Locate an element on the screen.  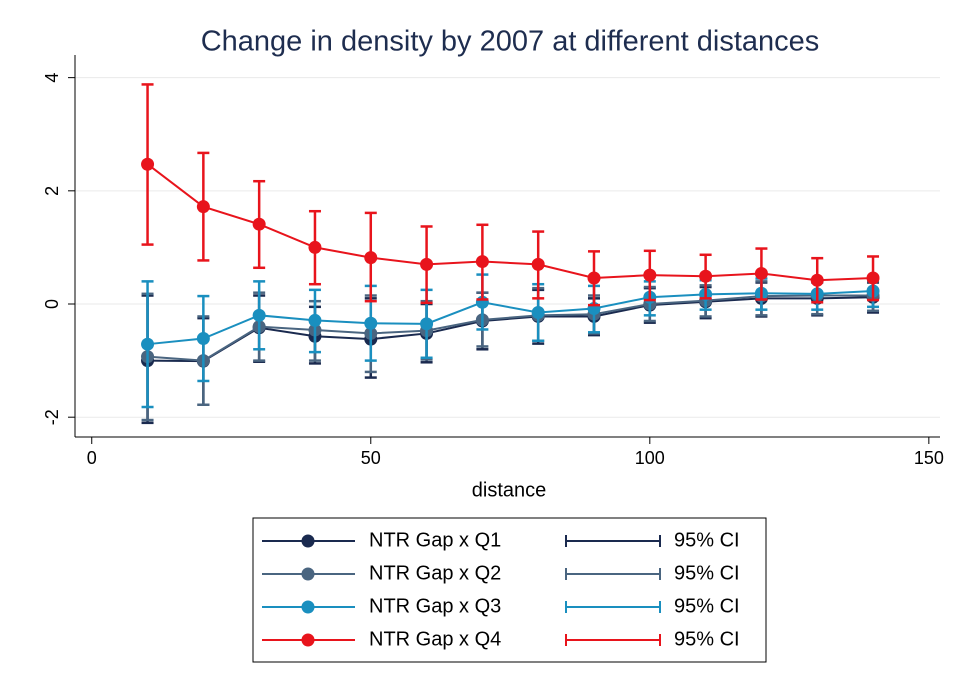
x-tick-label: 100 is located at coordinates (650, 458).